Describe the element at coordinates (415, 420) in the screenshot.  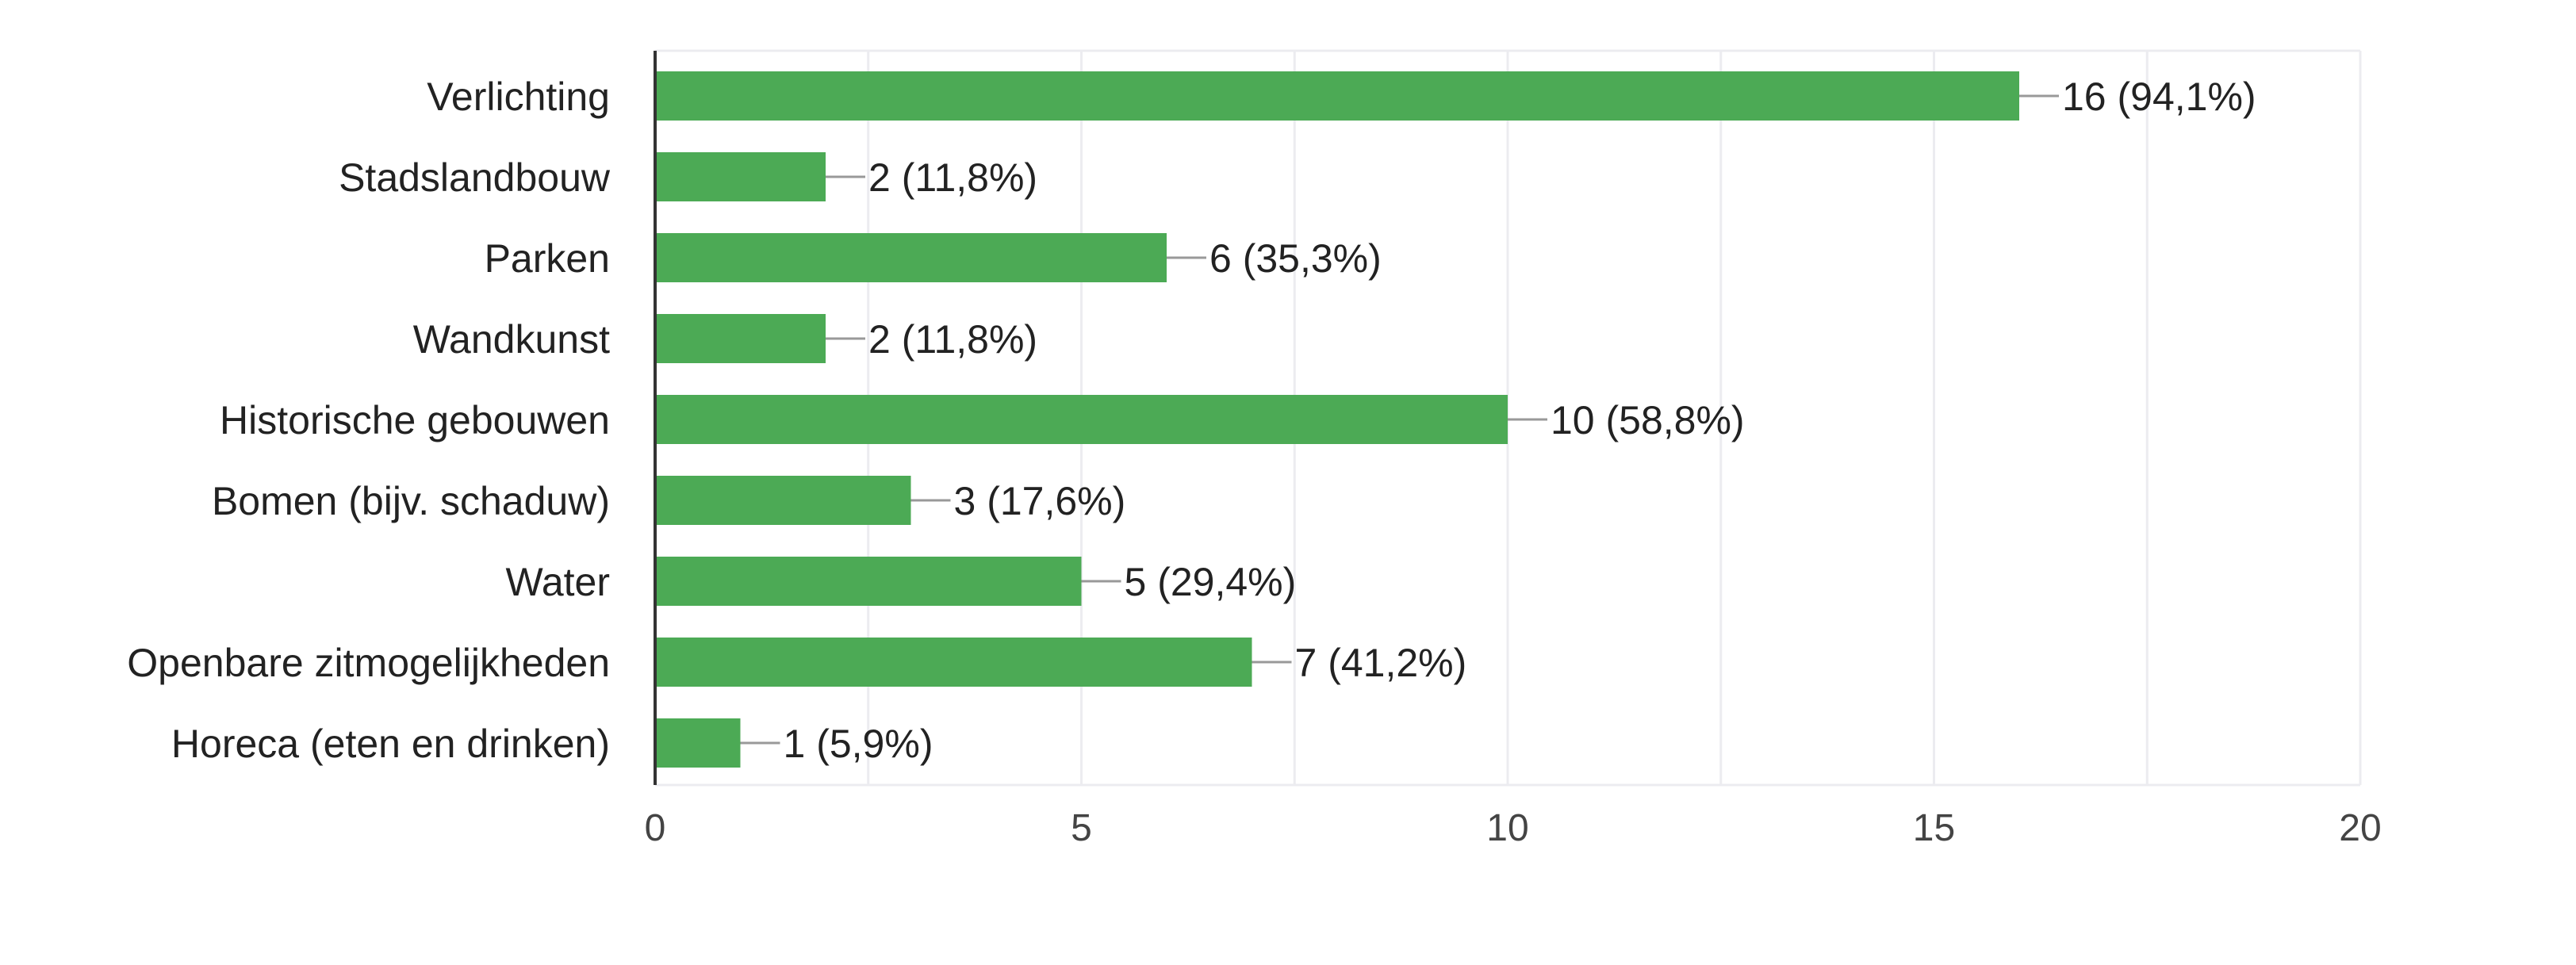
I see `category-label: Historische gebouwen` at that location.